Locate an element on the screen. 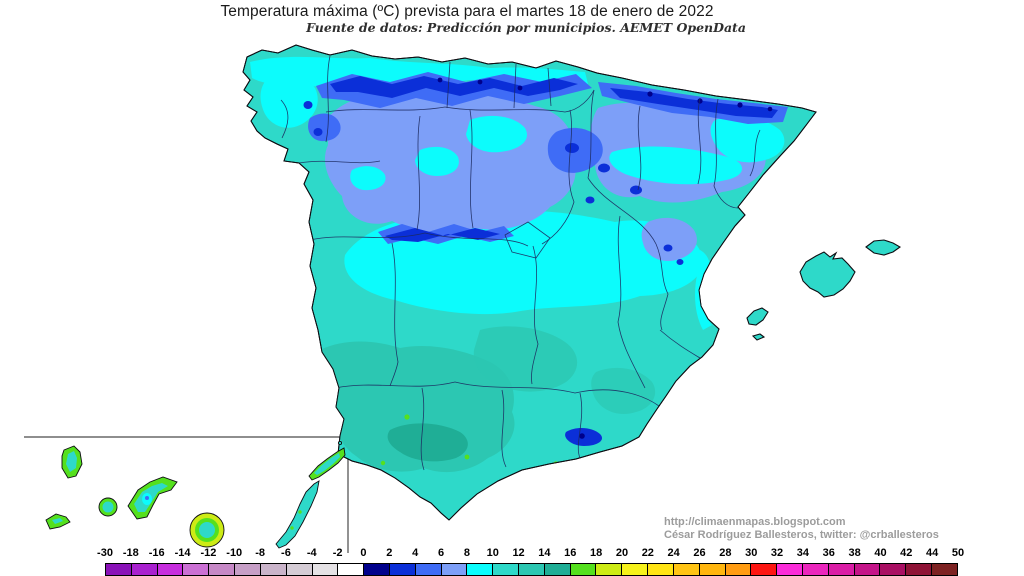 This screenshot has height=576, width=1024. tenerife is located at coordinates (152, 498).